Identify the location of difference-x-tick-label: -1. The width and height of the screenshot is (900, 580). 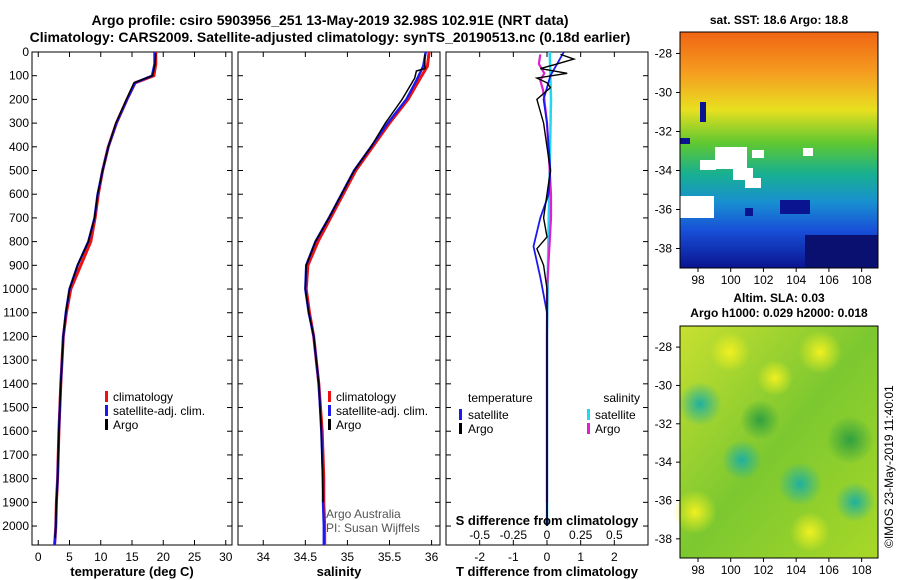
(513, 557).